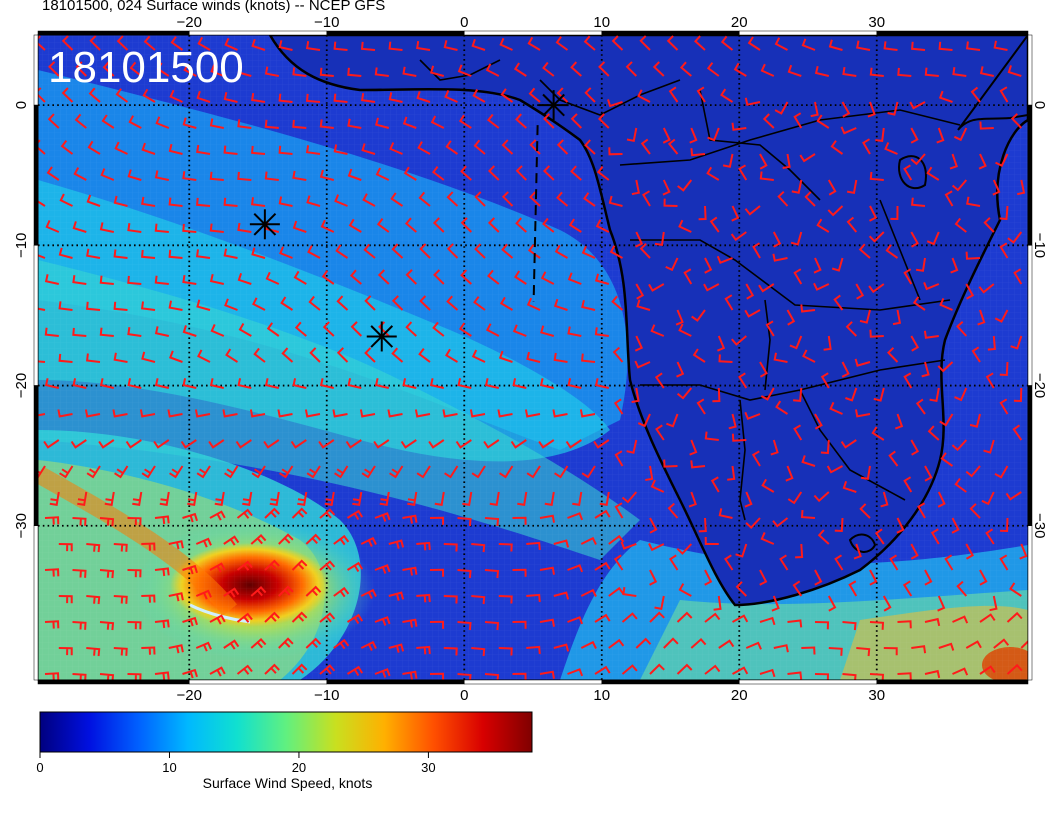 The image size is (1056, 816). What do you see at coordinates (601, 22) in the screenshot?
I see `lon-tick-label-top: 10` at bounding box center [601, 22].